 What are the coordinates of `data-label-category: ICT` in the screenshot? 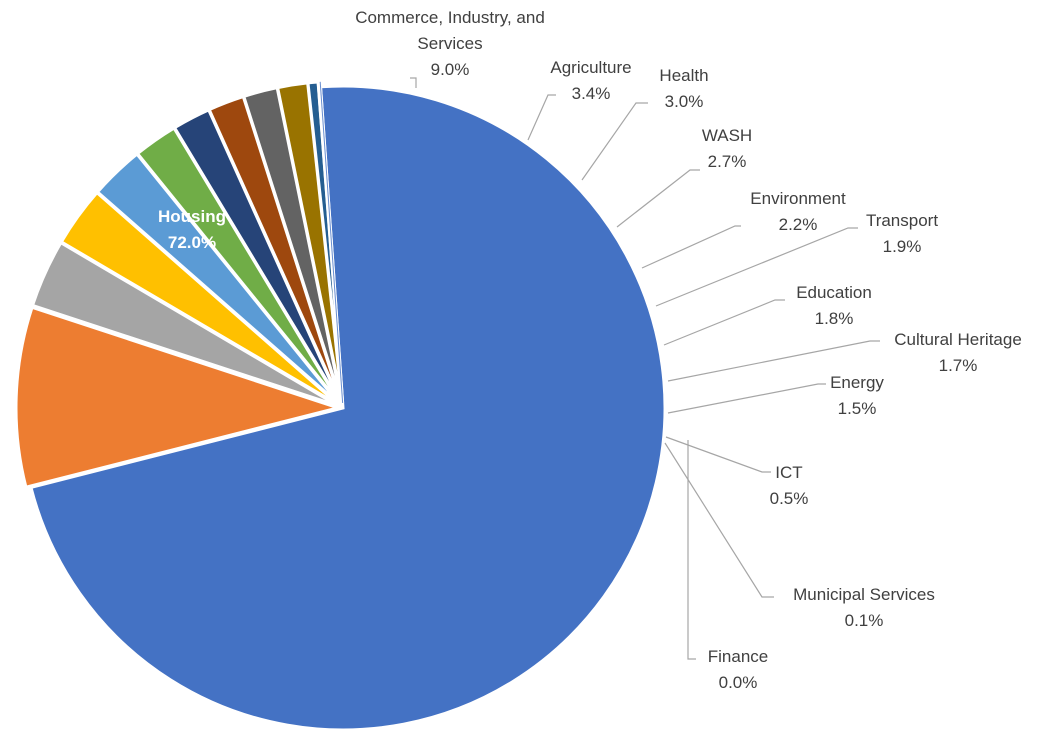 It's located at (788, 472).